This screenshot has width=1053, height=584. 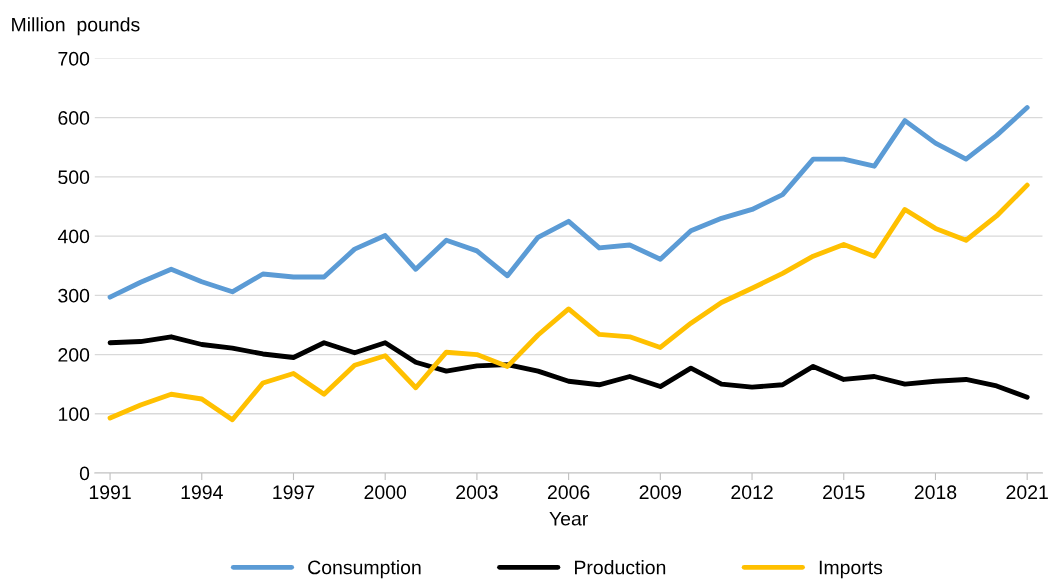 What do you see at coordinates (568, 367) in the screenshot?
I see `line-series` at bounding box center [568, 367].